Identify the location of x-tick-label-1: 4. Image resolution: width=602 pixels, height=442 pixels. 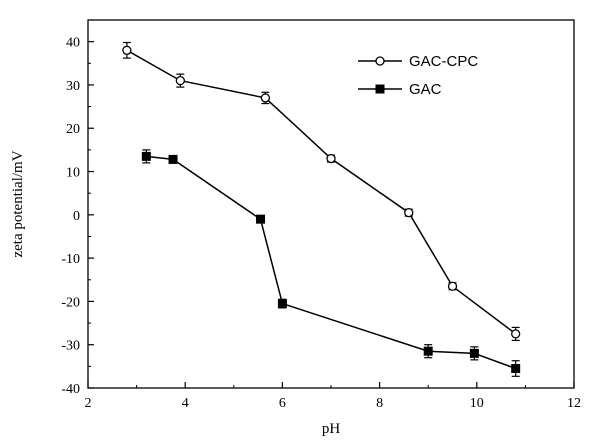
(185, 403).